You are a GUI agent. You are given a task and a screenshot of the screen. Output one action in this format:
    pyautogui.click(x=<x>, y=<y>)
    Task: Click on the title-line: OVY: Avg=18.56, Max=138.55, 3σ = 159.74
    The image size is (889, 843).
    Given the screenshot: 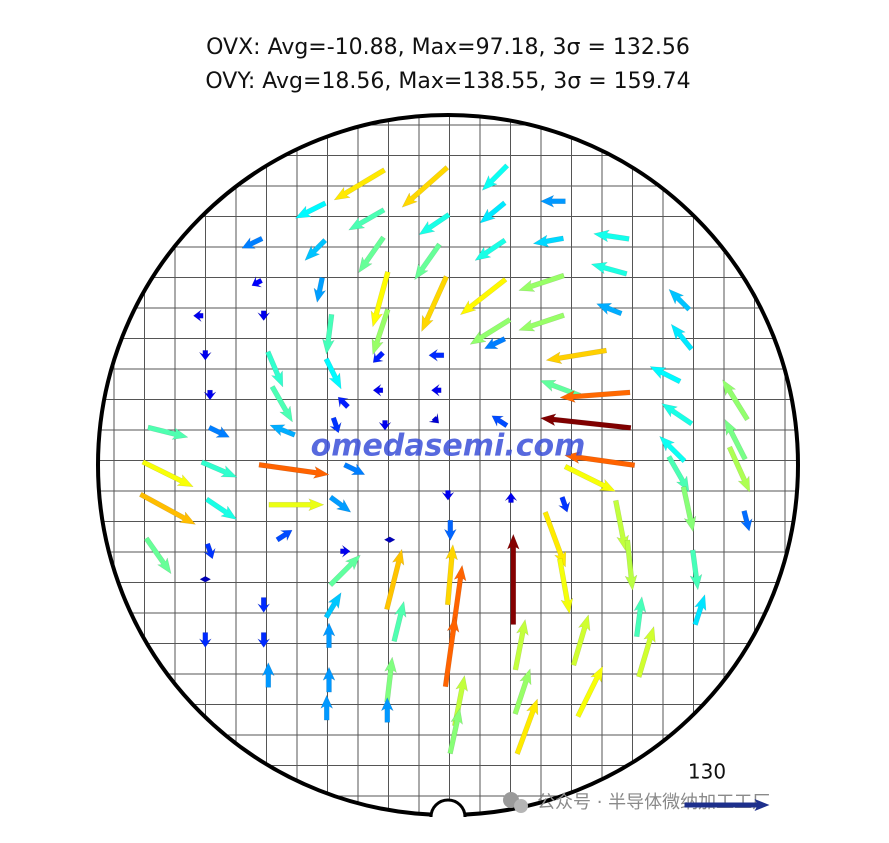 What is the action you would take?
    pyautogui.click(x=447, y=81)
    